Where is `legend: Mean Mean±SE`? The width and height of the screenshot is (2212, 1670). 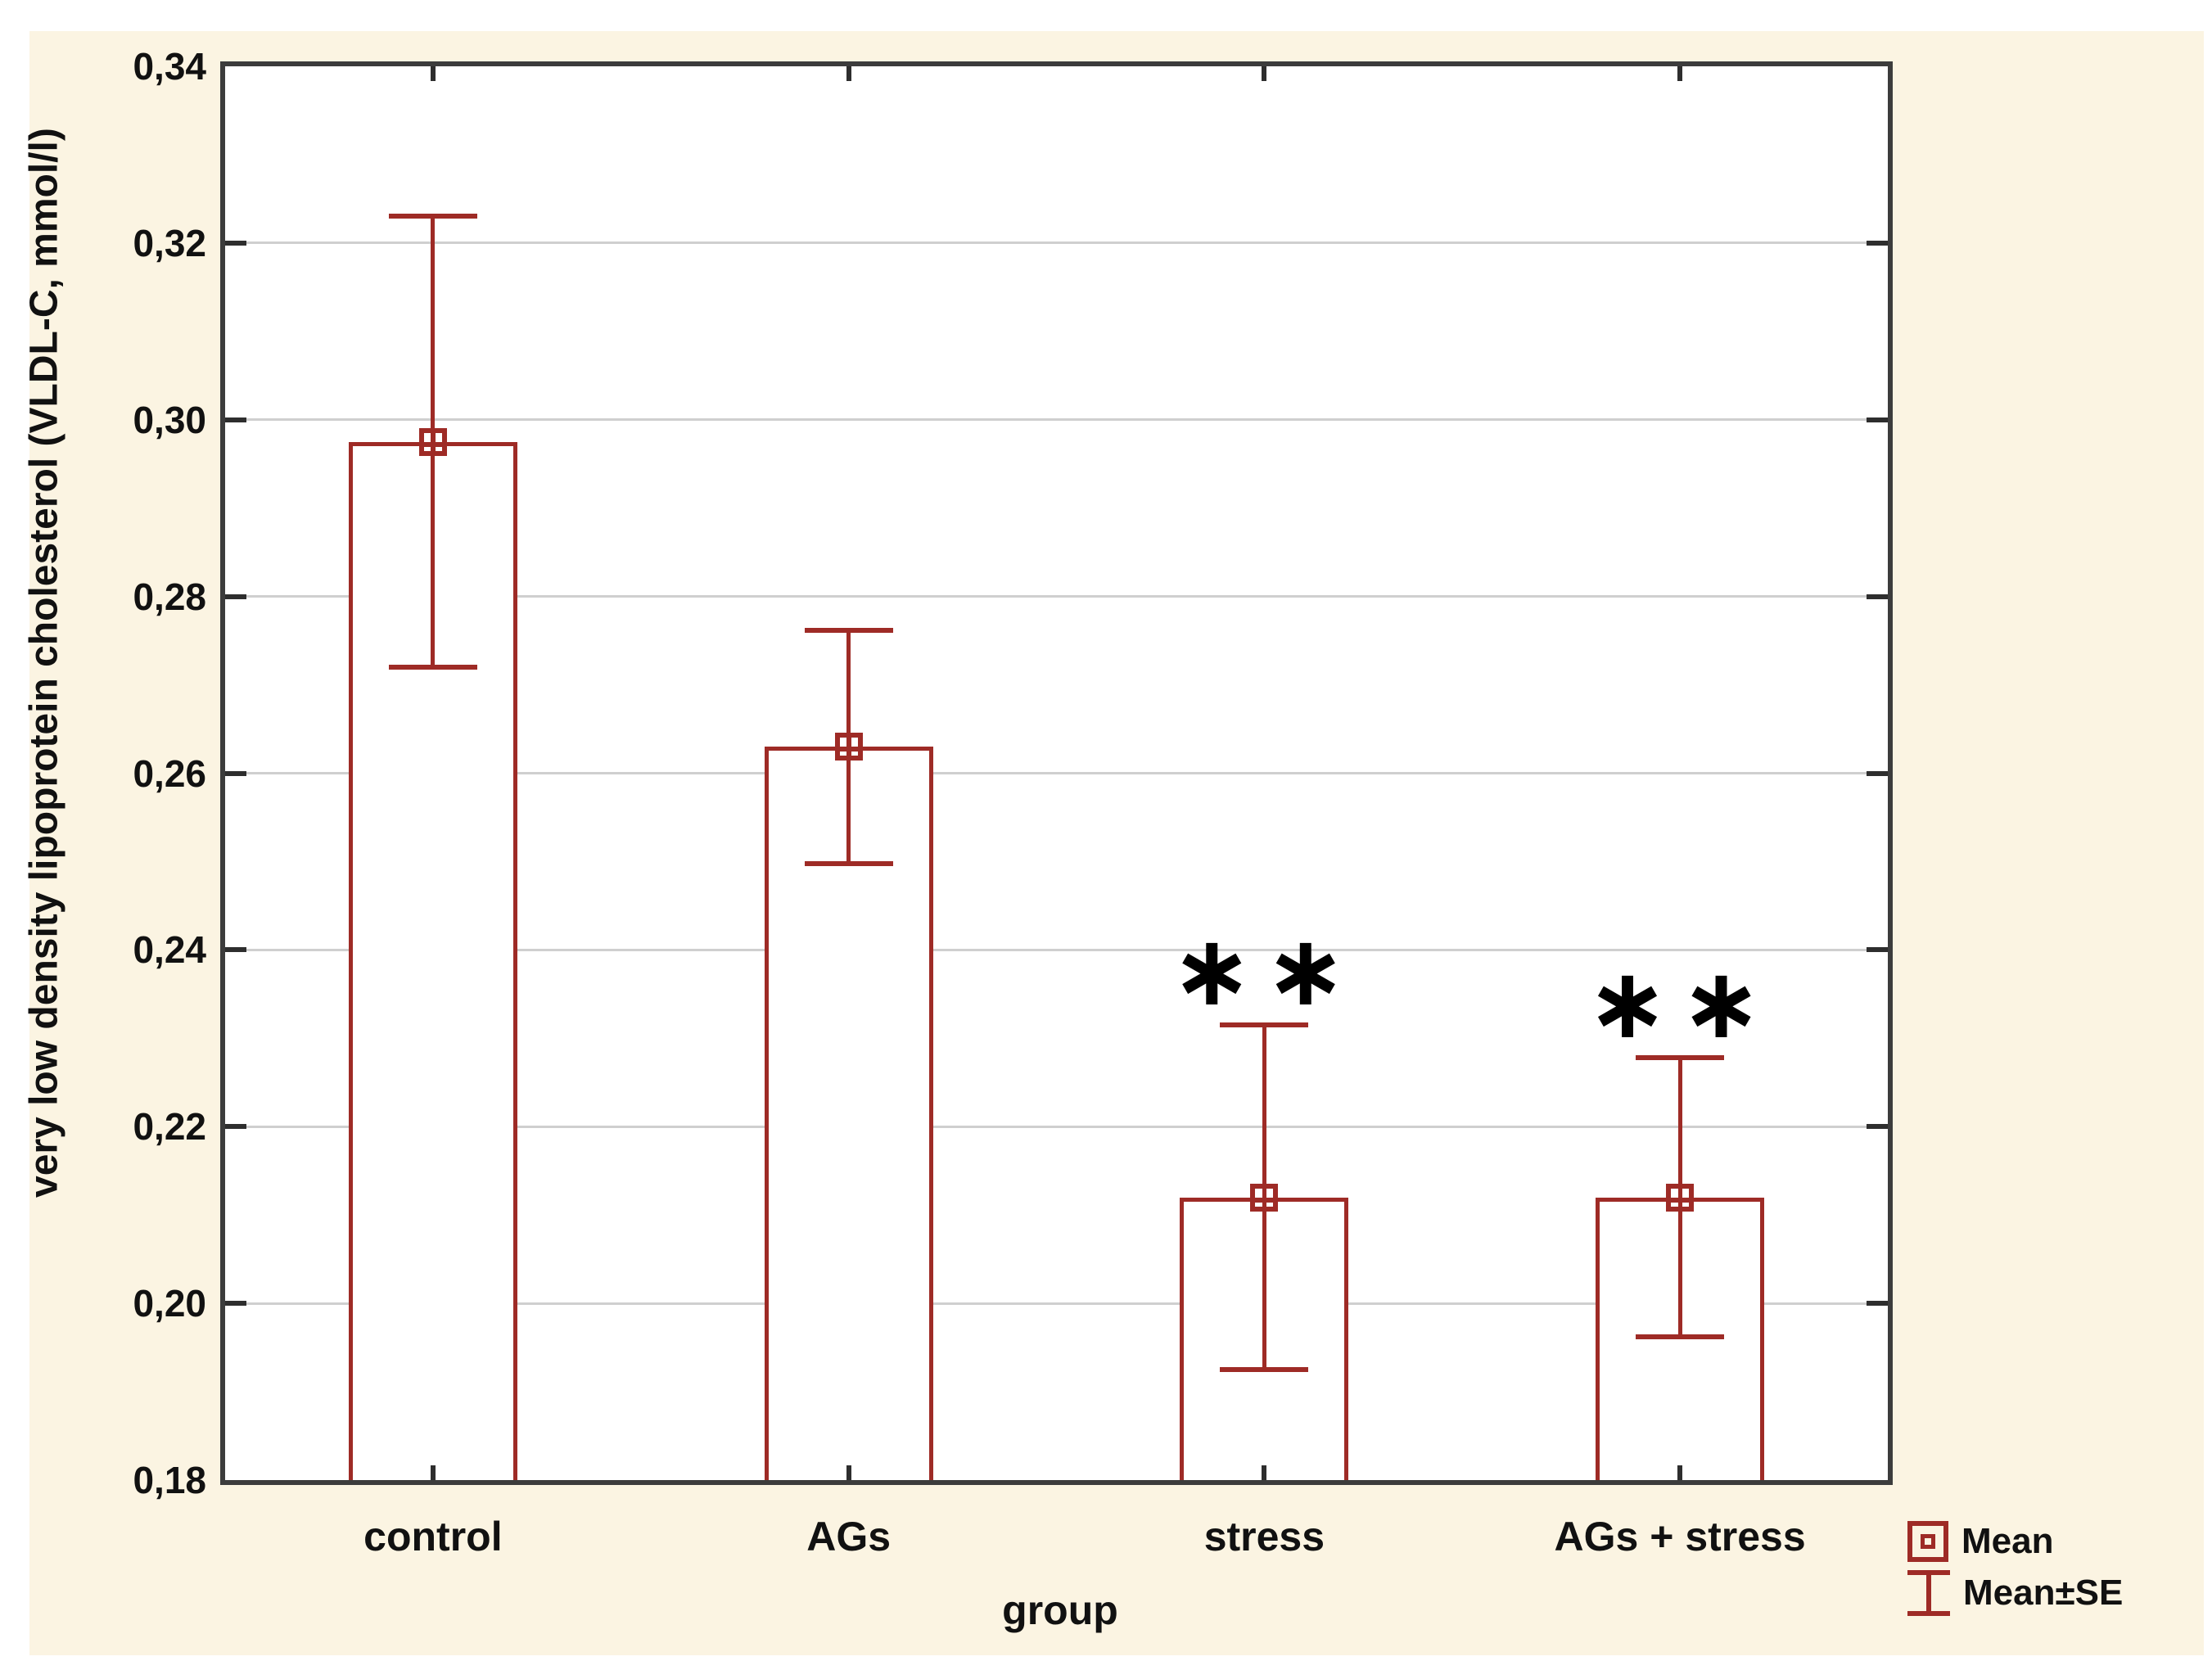 legend: Mean Mean±SE is located at coordinates (2015, 1568).